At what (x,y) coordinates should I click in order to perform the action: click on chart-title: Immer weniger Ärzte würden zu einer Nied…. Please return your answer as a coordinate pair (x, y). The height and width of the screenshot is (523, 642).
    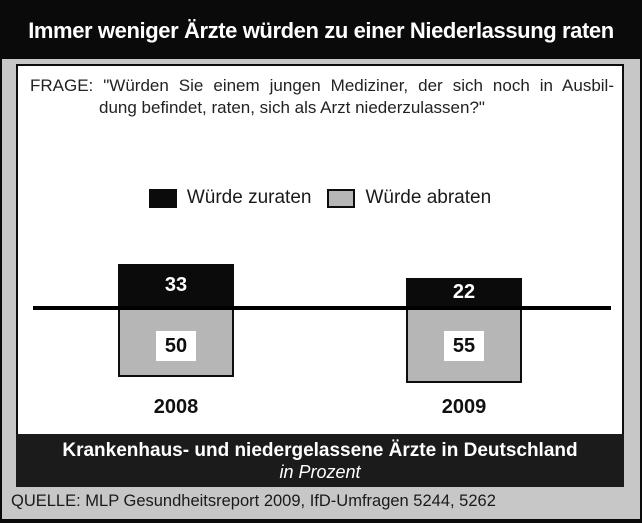
    Looking at the image, I should click on (321, 30).